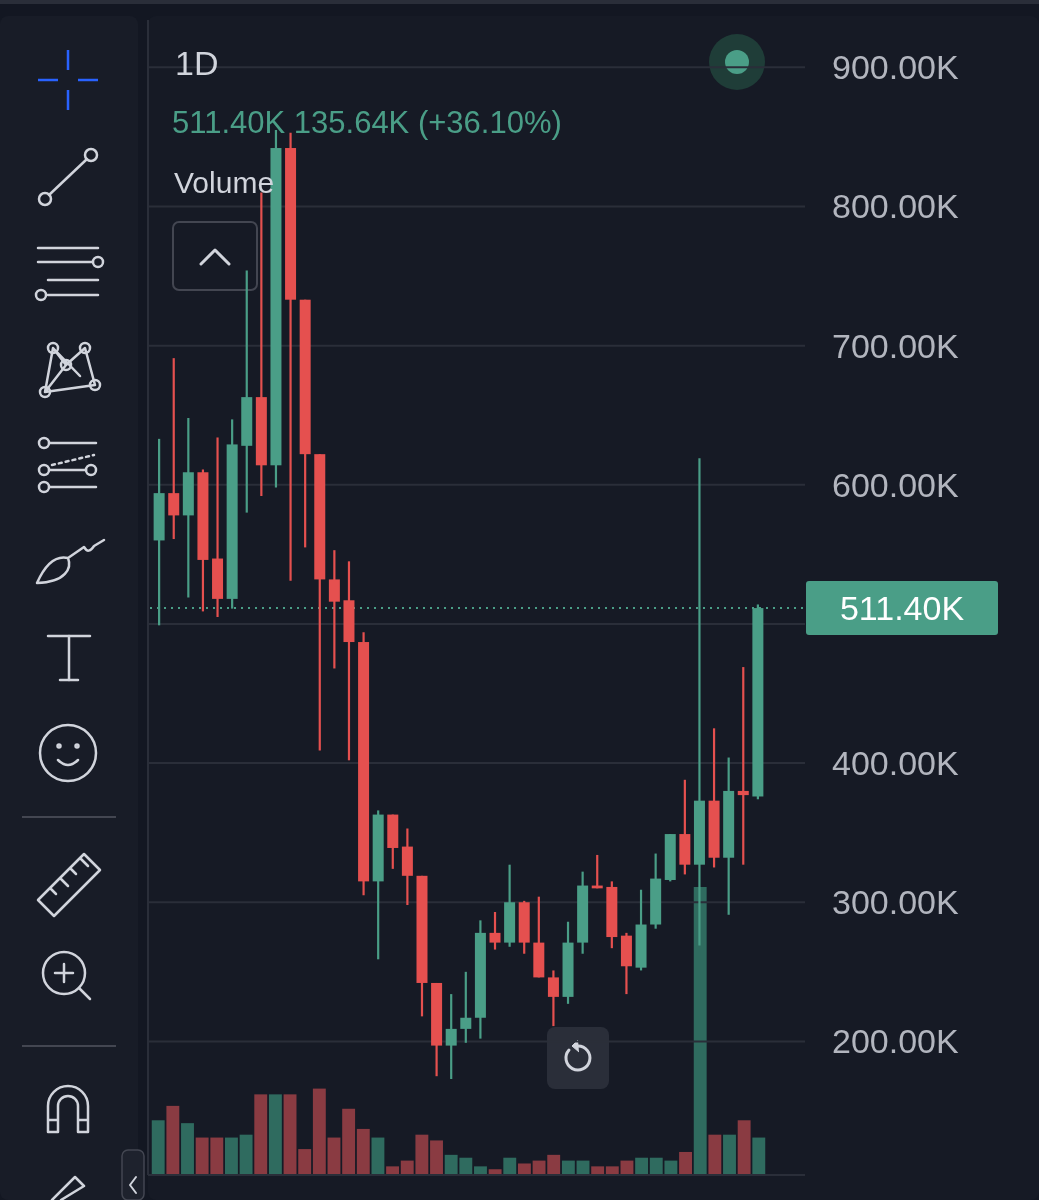  I want to click on y-tick-label: 200.00K, so click(895, 1041).